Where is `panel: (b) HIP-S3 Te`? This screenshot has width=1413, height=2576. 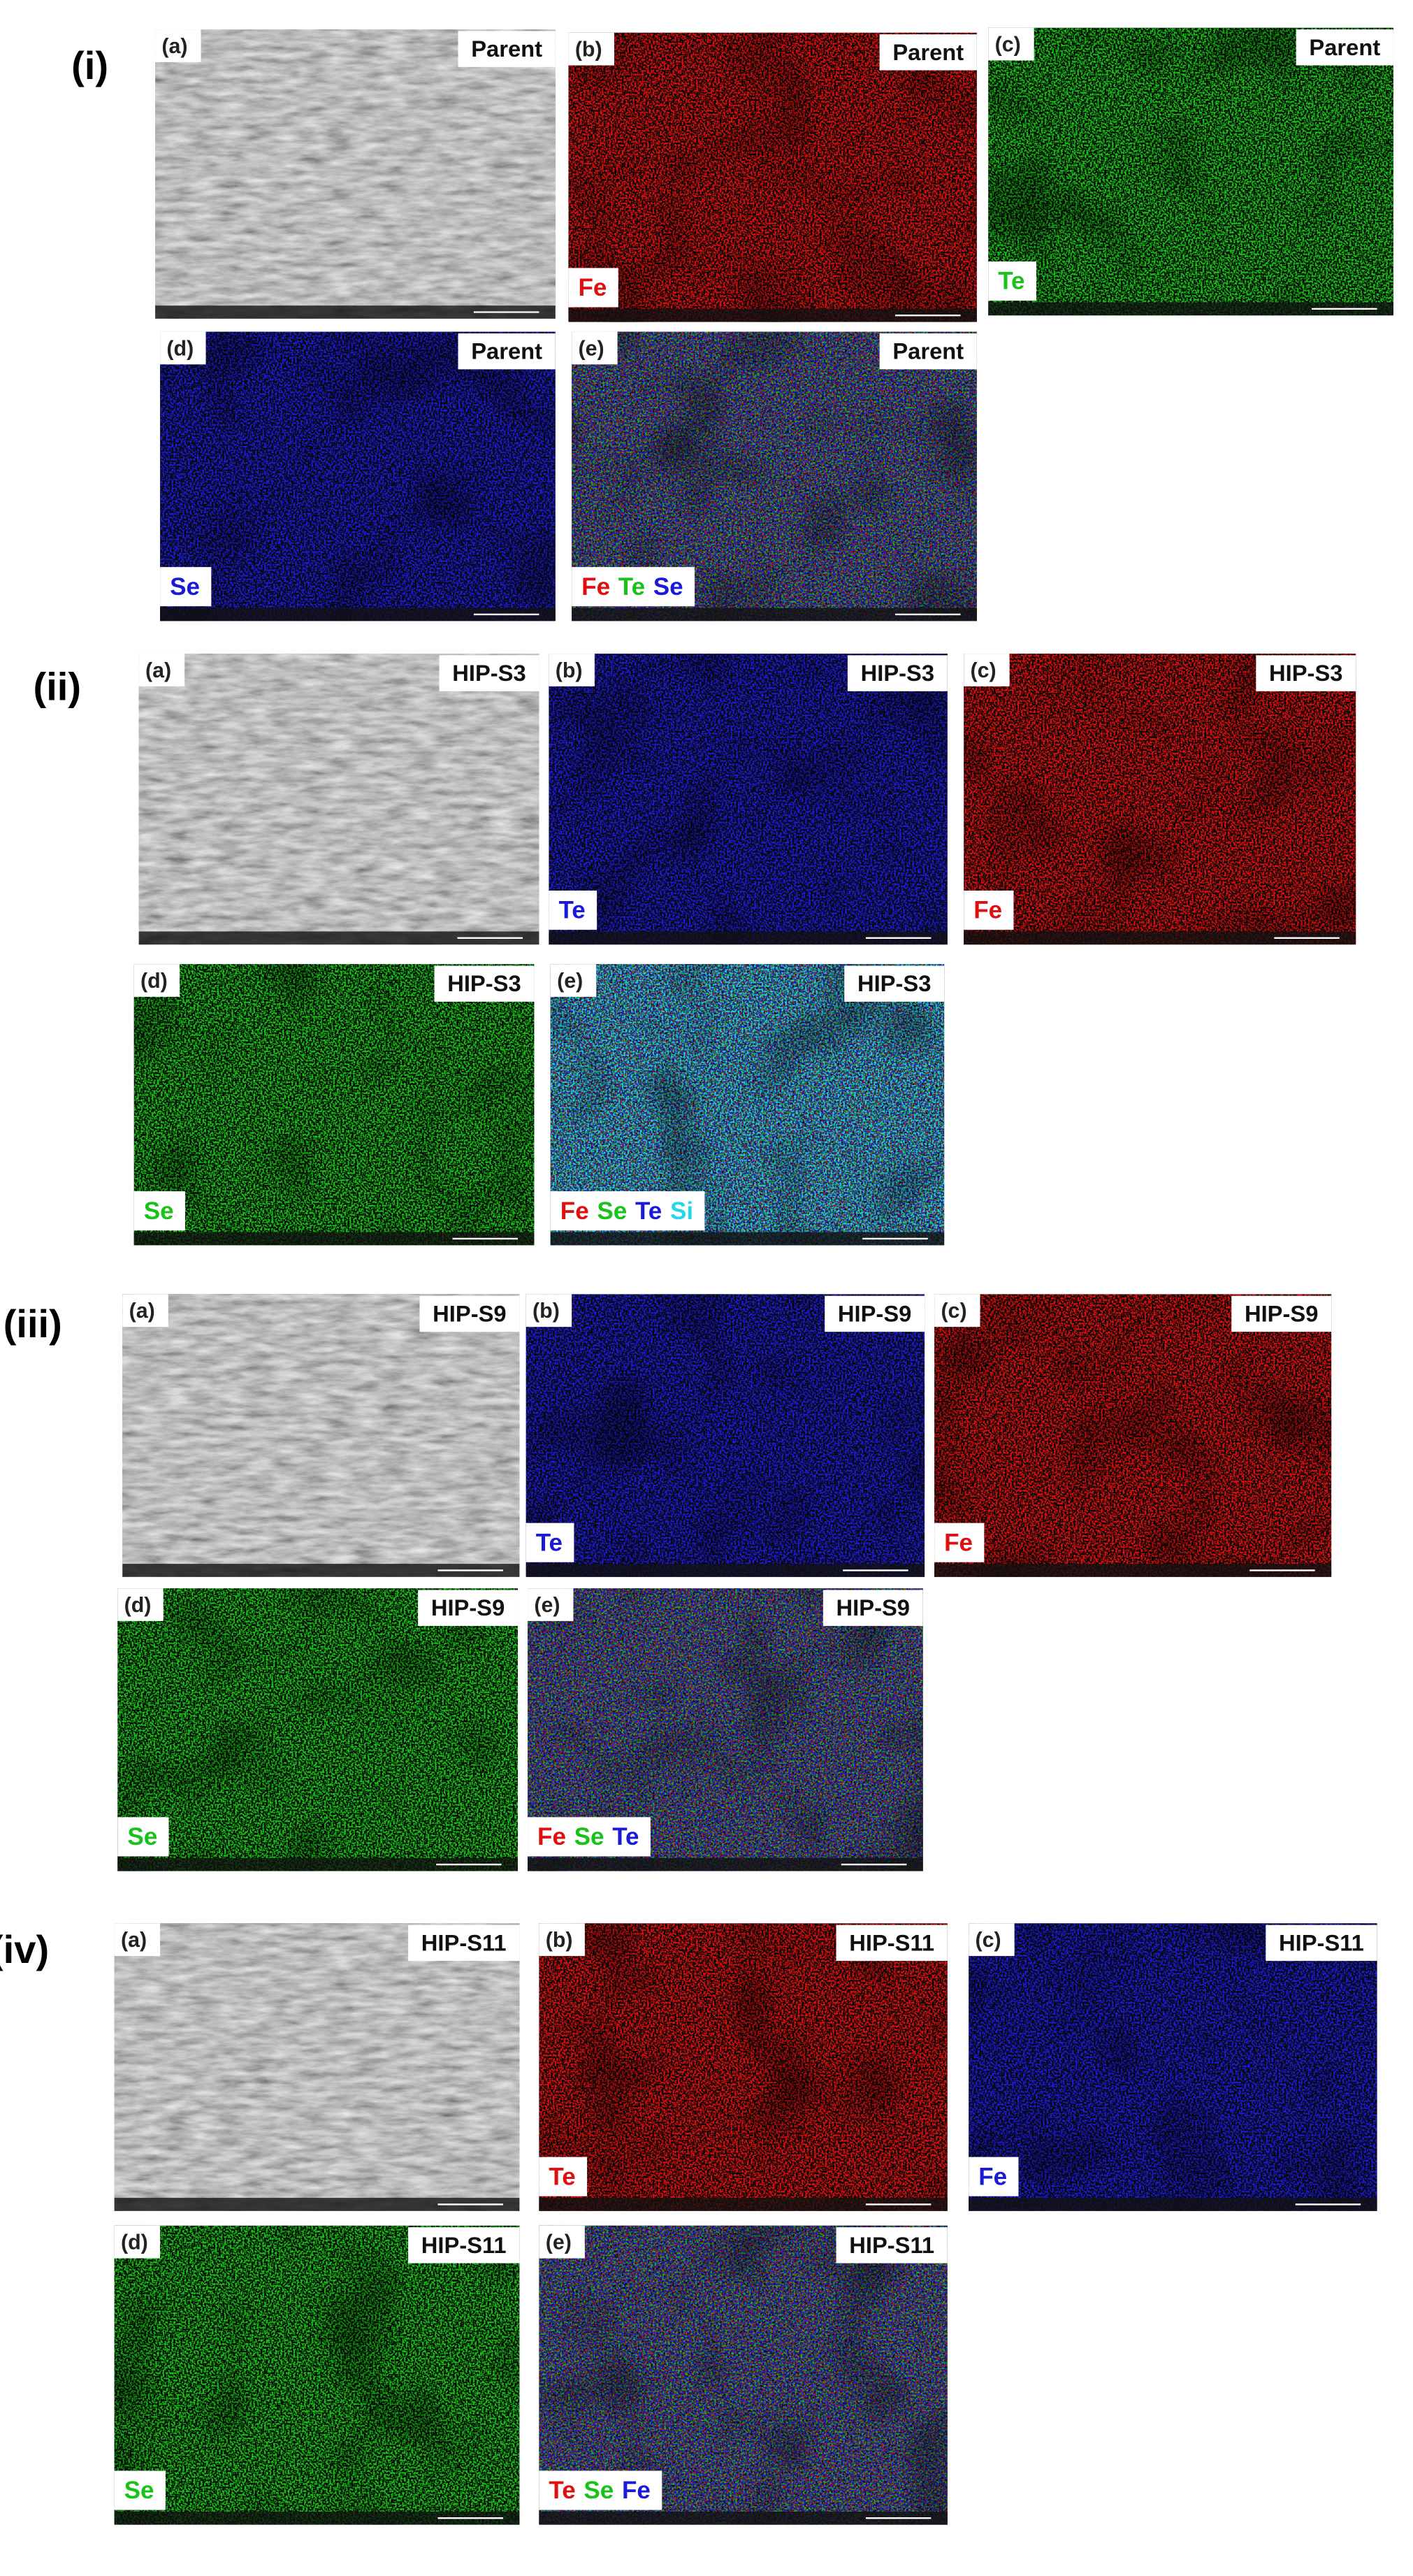
panel: (b) HIP-S3 Te is located at coordinates (748, 799).